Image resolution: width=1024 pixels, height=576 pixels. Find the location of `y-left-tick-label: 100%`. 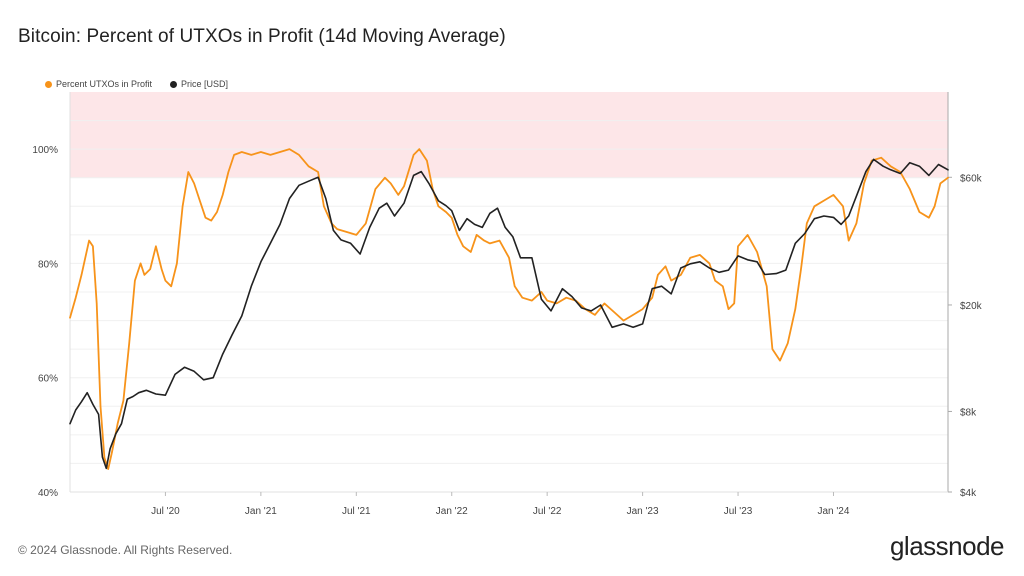

y-left-tick-label: 100% is located at coordinates (45, 150).